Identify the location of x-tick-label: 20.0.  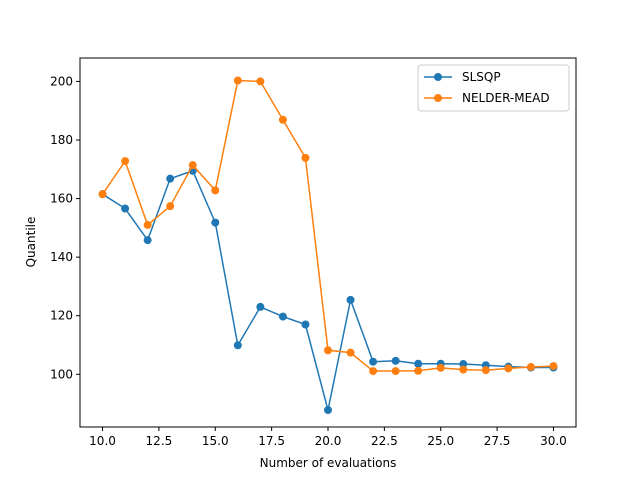
(328, 441).